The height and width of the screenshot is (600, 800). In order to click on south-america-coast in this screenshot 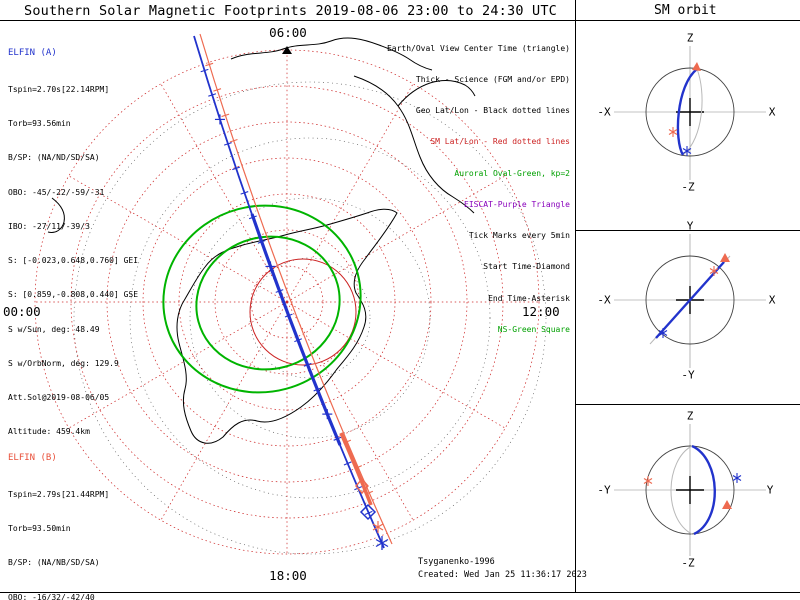, I will do `click(414, 144)`.